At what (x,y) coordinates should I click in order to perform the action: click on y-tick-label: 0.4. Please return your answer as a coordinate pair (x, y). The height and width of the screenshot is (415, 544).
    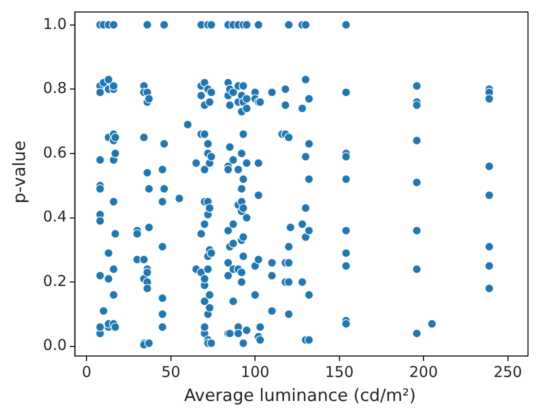
    Looking at the image, I should click on (54, 217).